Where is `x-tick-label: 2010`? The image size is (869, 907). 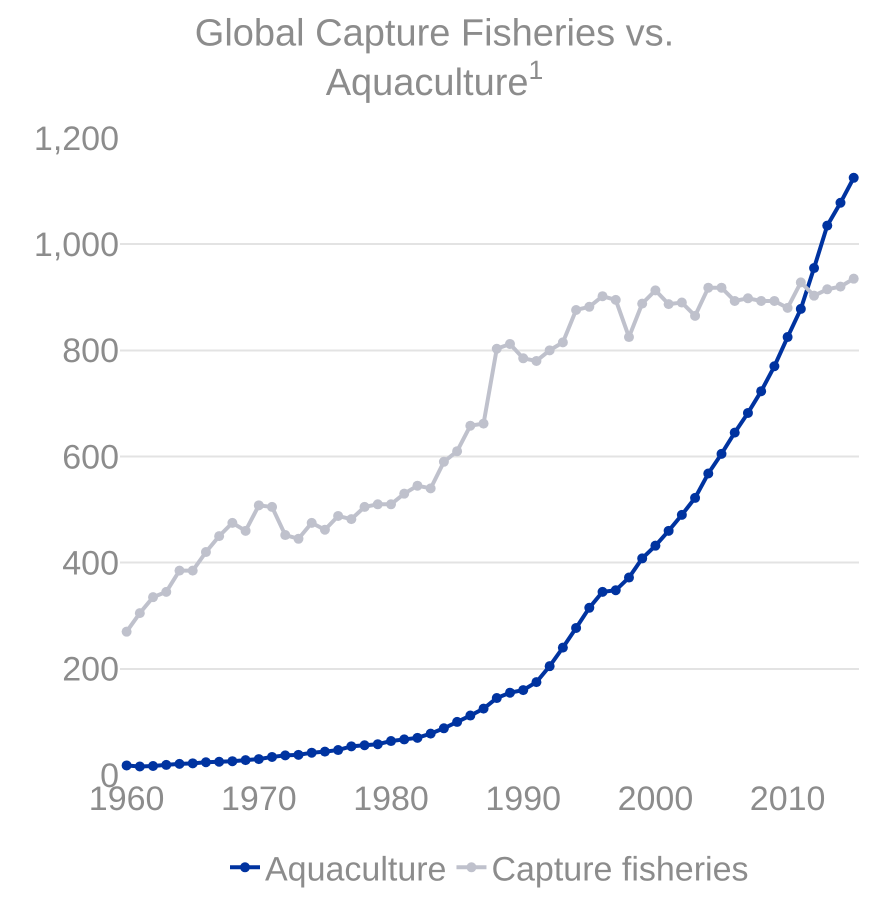 x-tick-label: 2010 is located at coordinates (788, 799).